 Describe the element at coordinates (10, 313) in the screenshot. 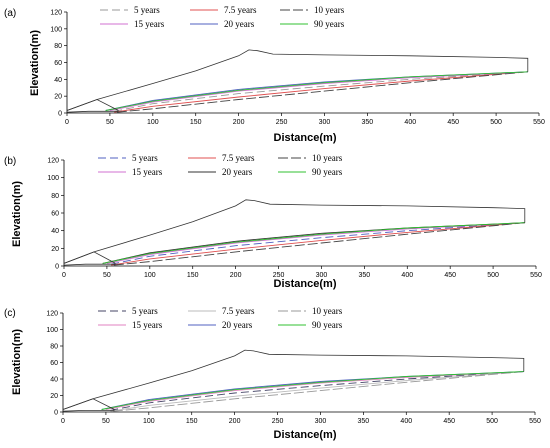

I see `panel-label: (c)` at that location.